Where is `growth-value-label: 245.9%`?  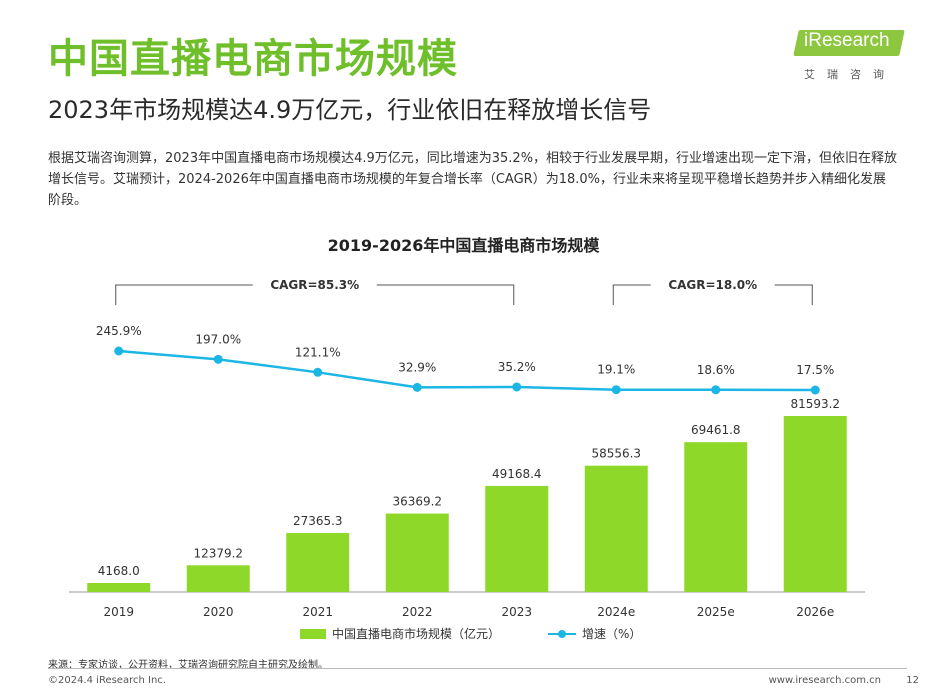
growth-value-label: 245.9% is located at coordinates (119, 331).